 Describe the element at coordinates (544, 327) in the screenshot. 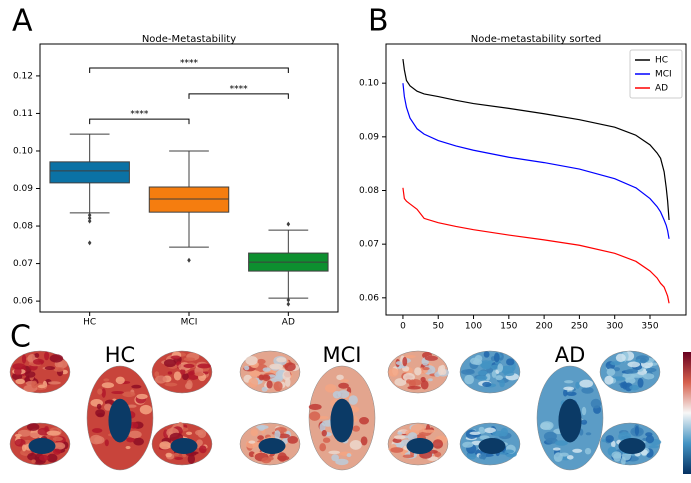

I see `x-tick-label: 200` at that location.